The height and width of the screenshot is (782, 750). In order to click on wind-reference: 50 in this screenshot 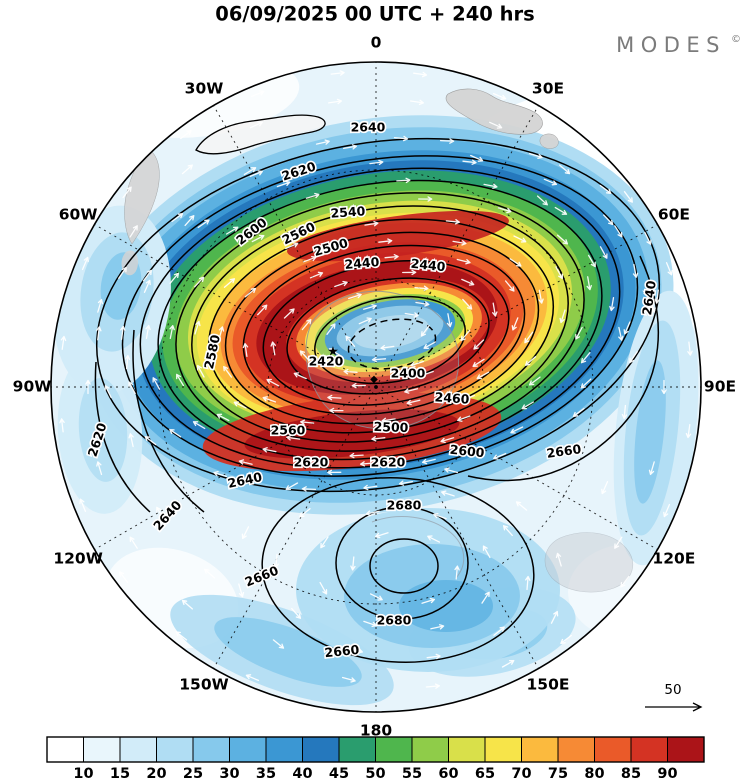, I will do `click(674, 697)`.